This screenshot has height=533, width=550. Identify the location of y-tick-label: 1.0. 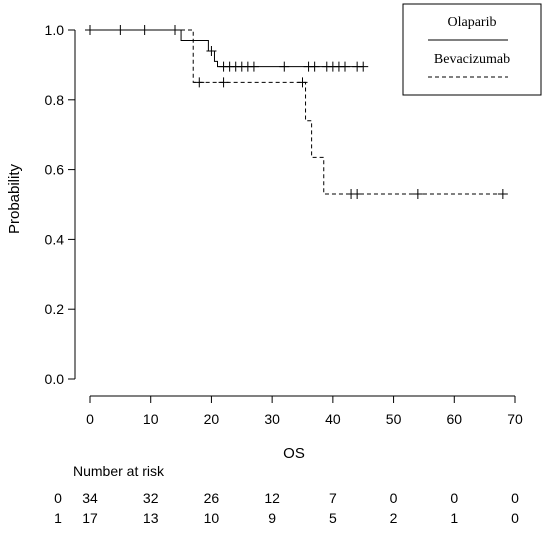
(55, 30).